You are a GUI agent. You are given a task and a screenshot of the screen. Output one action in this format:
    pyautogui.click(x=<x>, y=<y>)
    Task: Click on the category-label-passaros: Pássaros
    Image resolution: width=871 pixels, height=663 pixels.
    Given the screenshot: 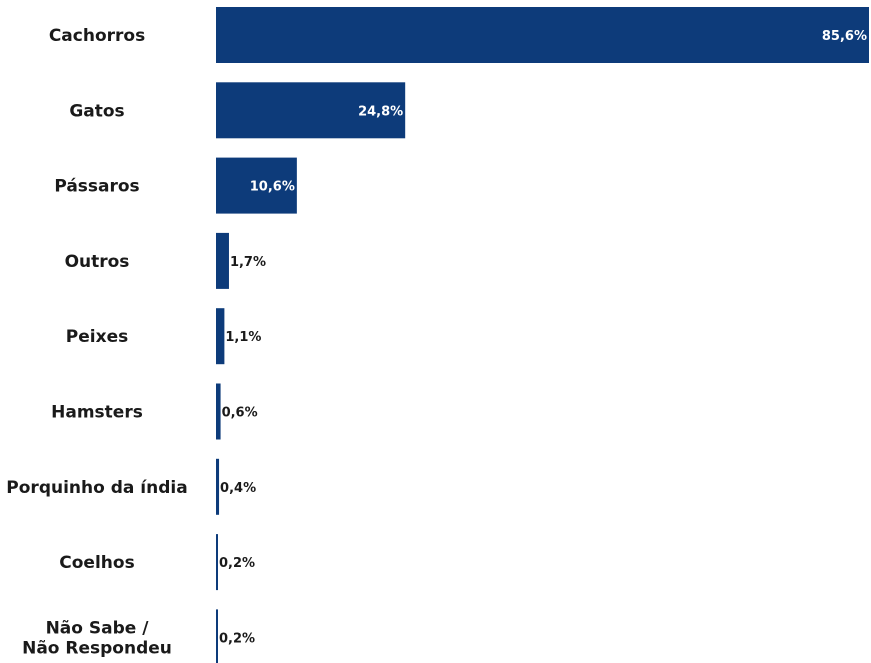 What is the action you would take?
    pyautogui.click(x=96, y=187)
    